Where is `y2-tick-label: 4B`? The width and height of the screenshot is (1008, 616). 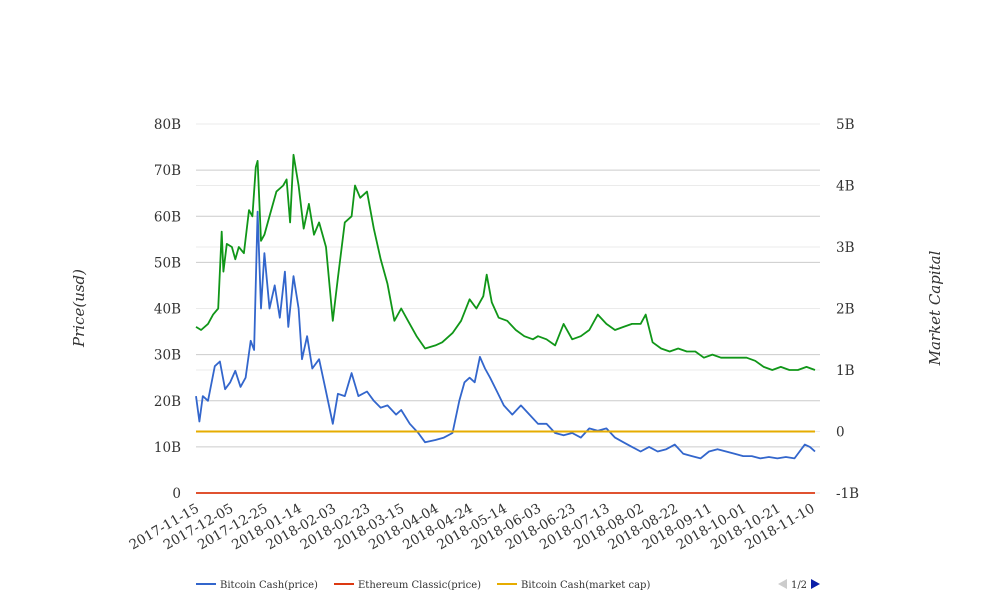 y2-tick-label: 4B is located at coordinates (845, 187).